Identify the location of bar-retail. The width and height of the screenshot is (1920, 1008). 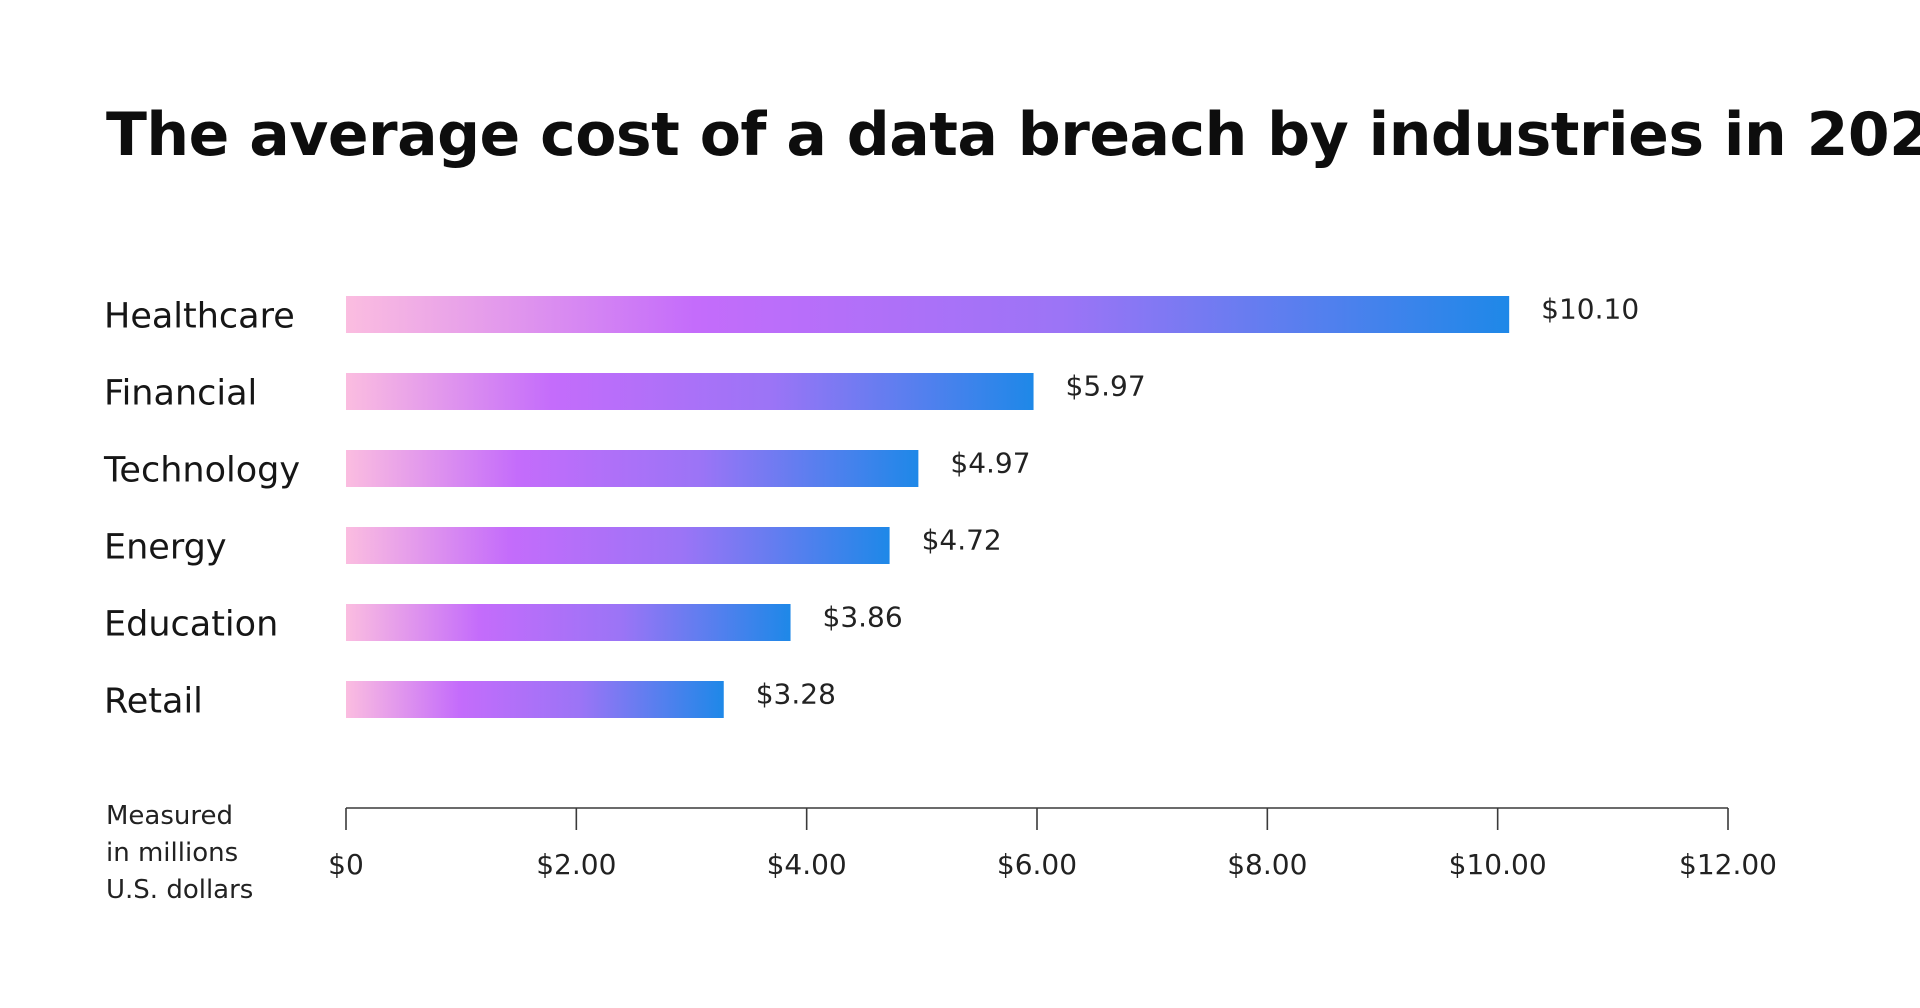
(535, 699).